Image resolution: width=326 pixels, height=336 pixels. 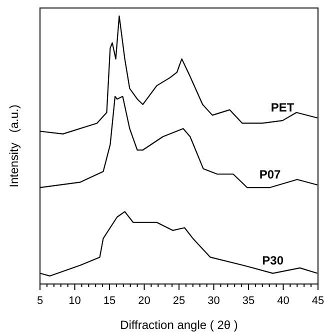 What do you see at coordinates (179, 301) in the screenshot?
I see `x-tick-label: 25` at bounding box center [179, 301].